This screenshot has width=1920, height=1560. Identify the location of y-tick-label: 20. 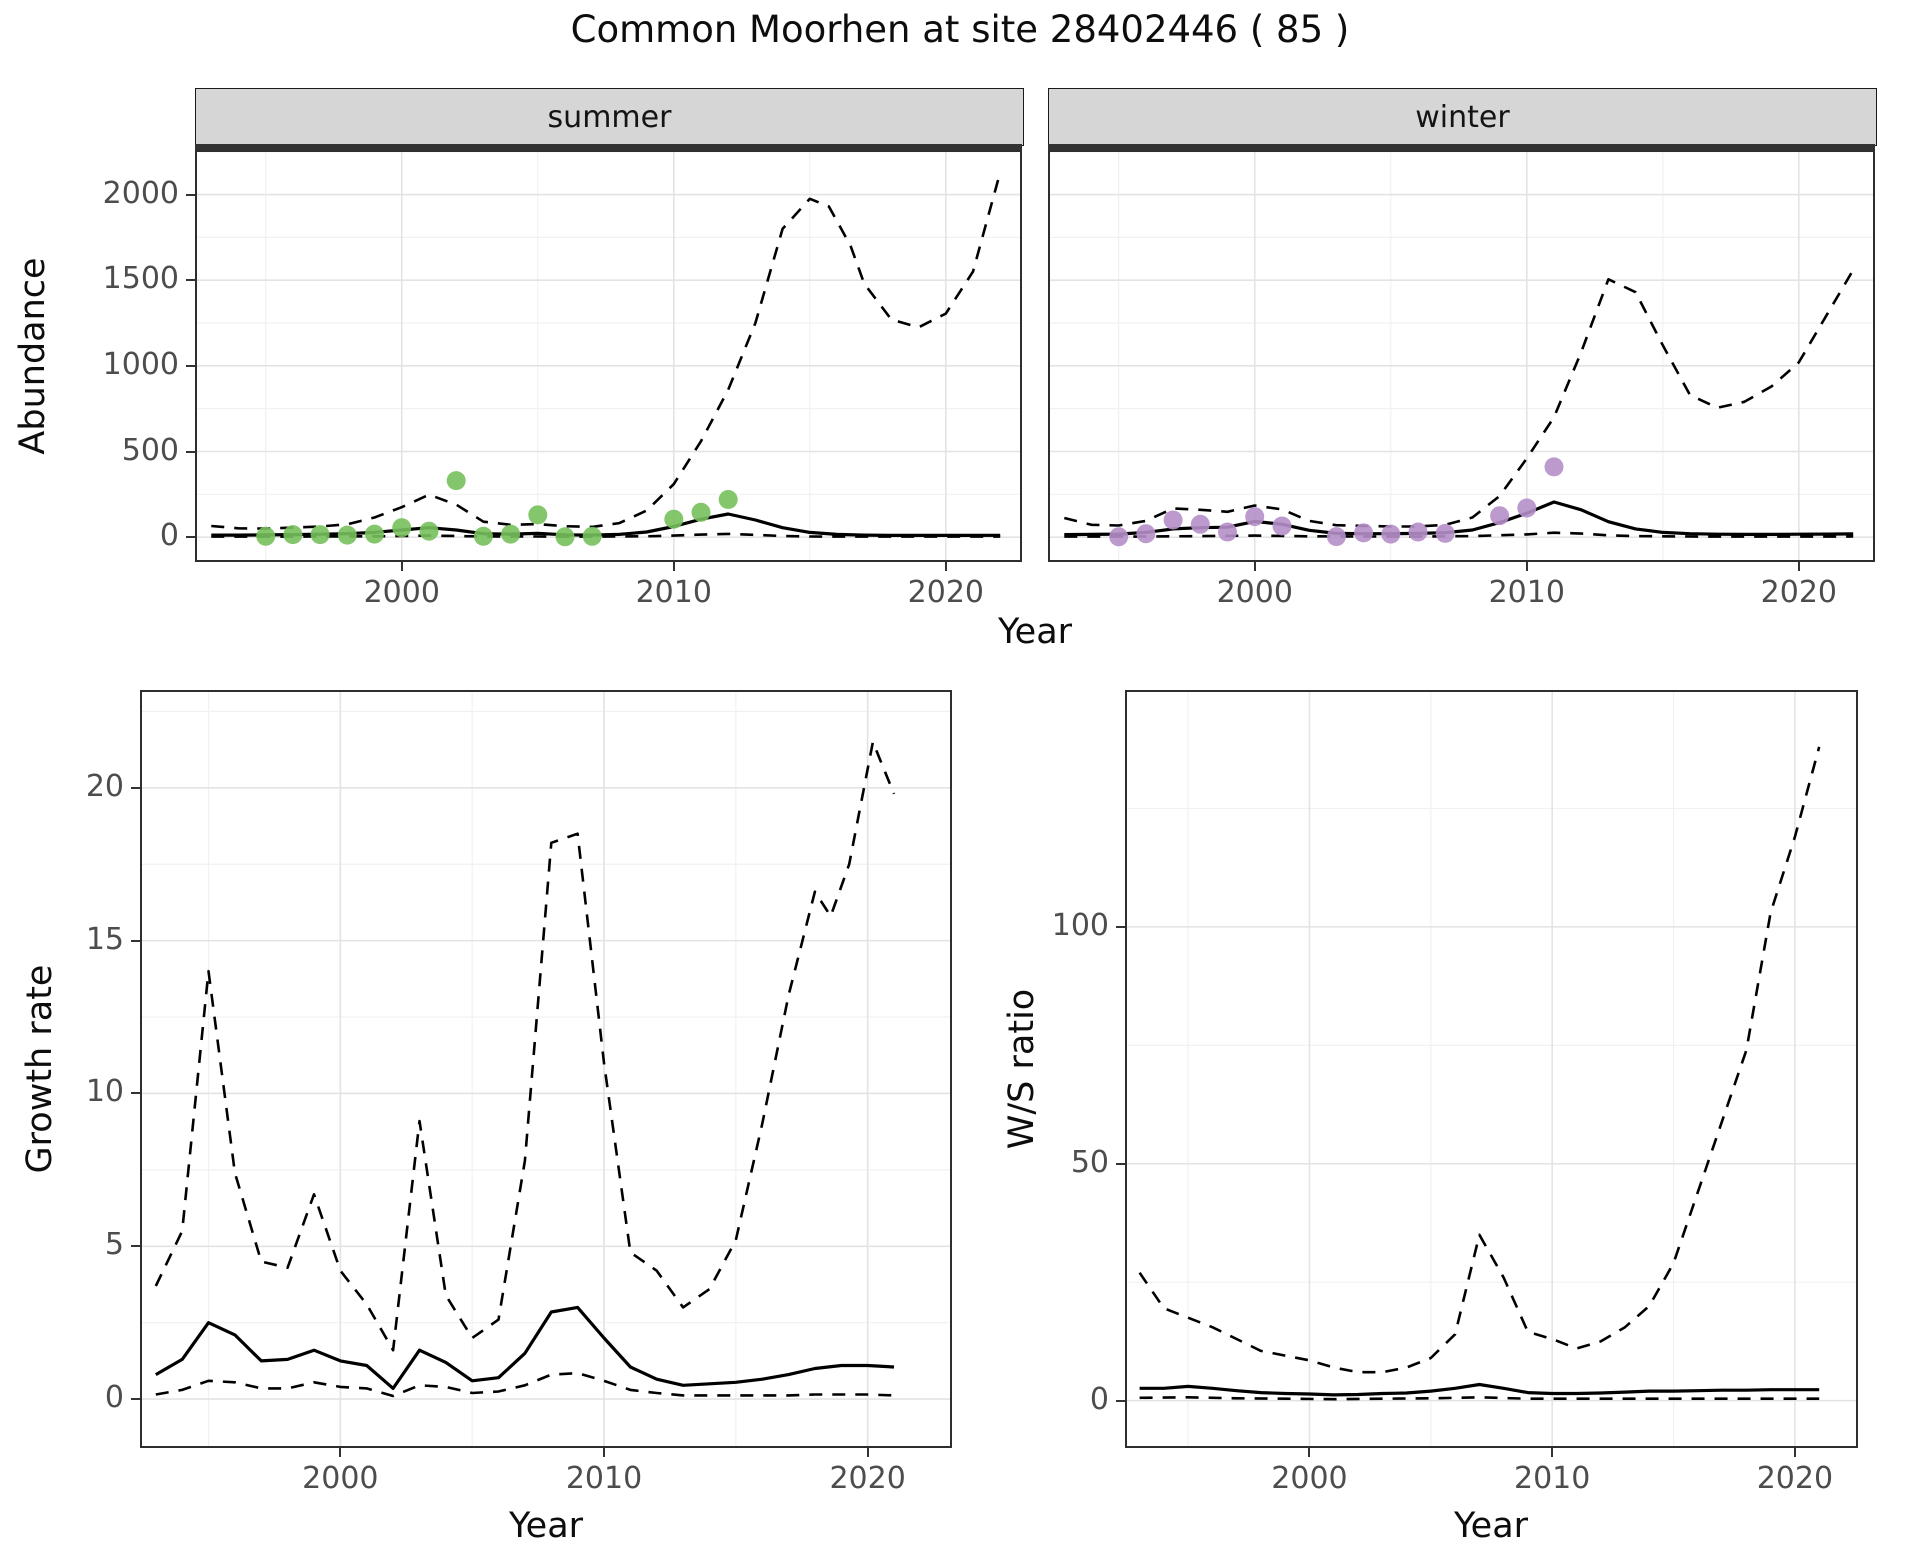
(104, 786).